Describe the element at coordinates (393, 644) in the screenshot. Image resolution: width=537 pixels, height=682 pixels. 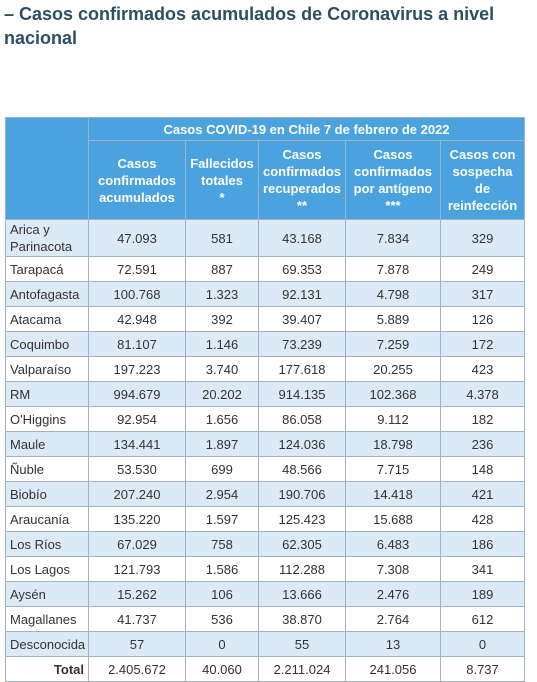
I see `value-cell: 13` at that location.